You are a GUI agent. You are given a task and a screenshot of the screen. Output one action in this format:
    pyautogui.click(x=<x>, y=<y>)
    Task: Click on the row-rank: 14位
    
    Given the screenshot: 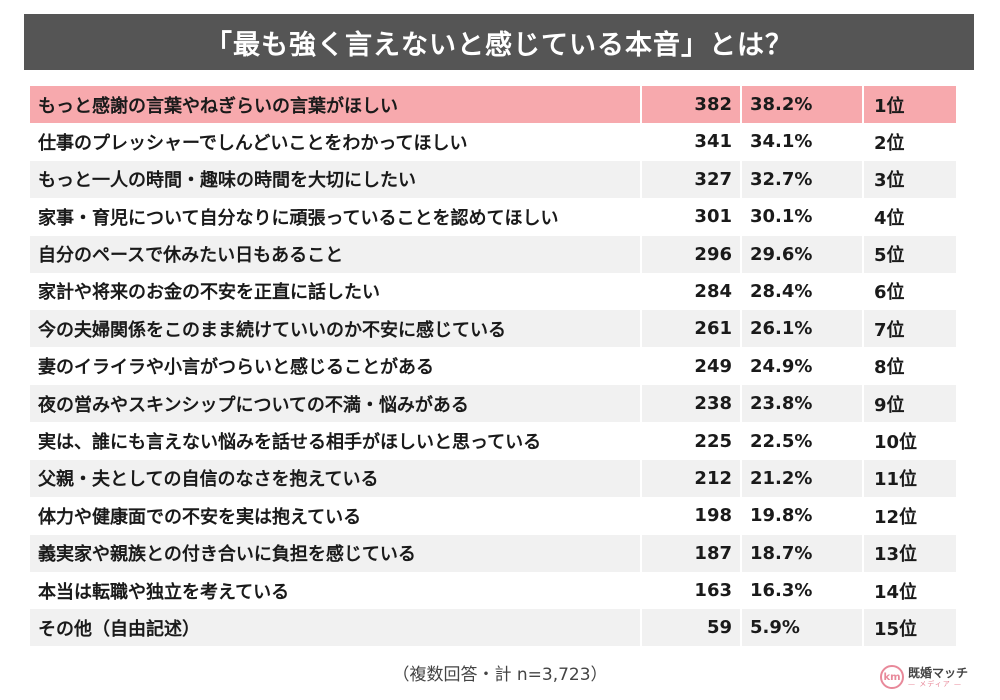 What is the action you would take?
    pyautogui.click(x=909, y=591)
    